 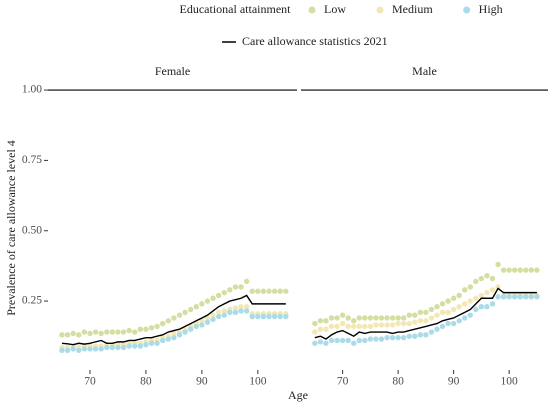 I want to click on y-axis-label: Prevalence of care allowance level 4, so click(x=11, y=228).